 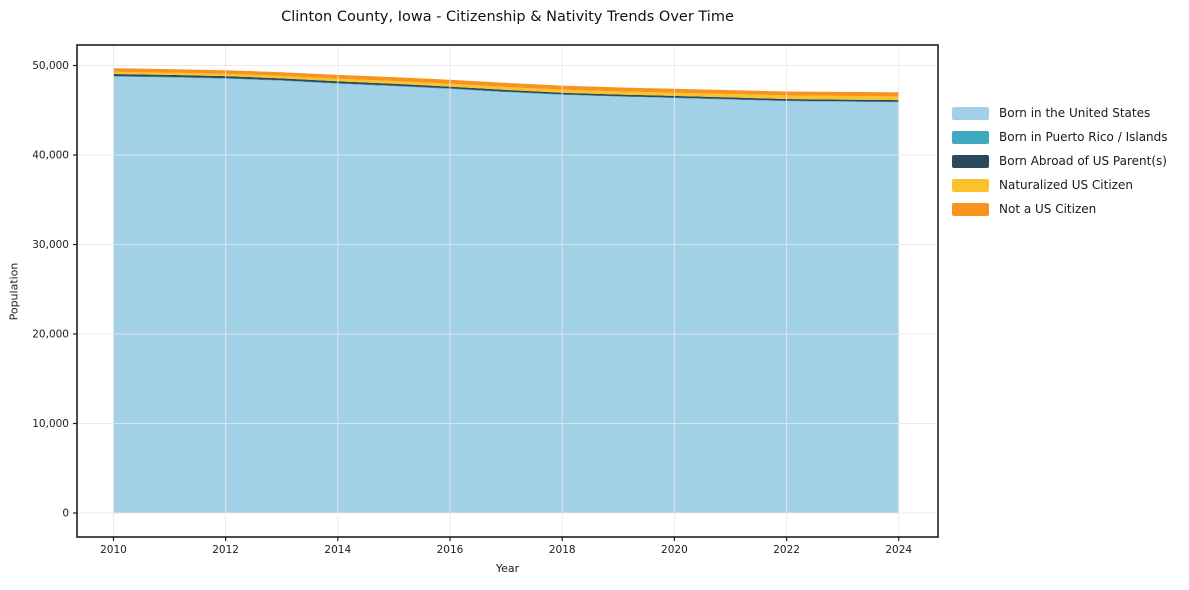 I want to click on x-tick-label: 2016, so click(x=450, y=550).